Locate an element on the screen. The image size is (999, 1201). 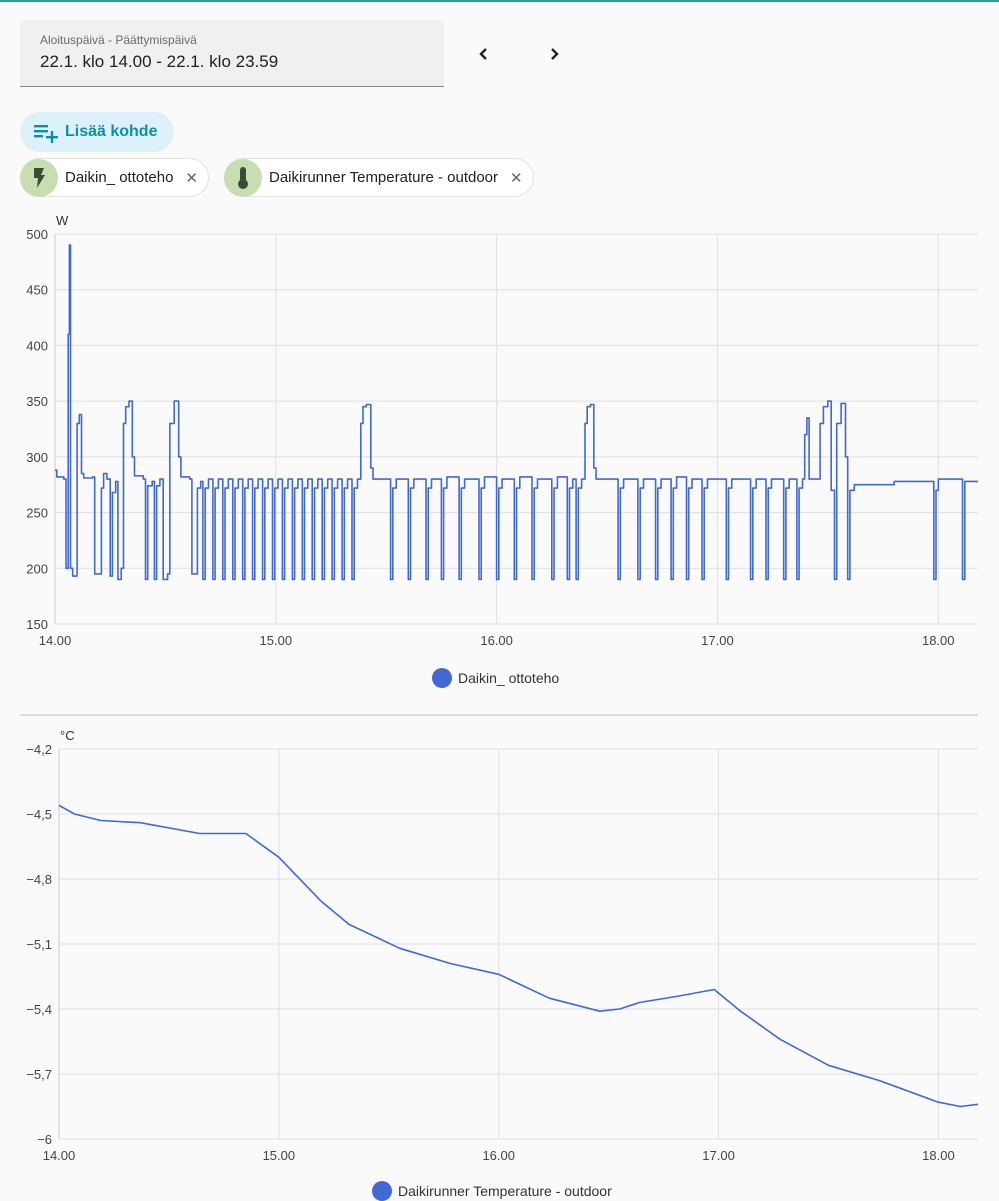
y-axis-unit: W is located at coordinates (62, 220).